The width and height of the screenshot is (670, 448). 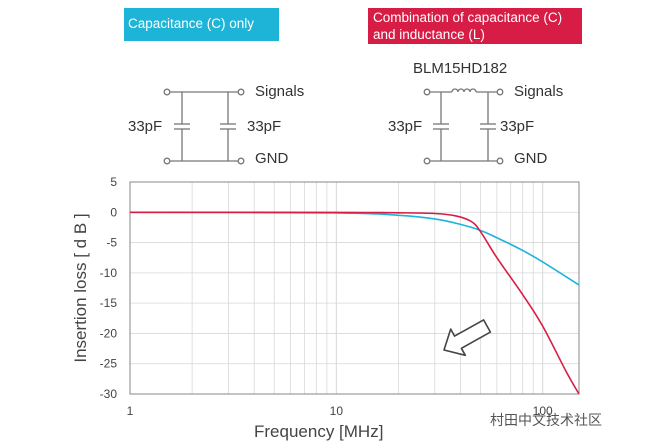 I want to click on y-tick-label: -5, so click(x=111, y=243).